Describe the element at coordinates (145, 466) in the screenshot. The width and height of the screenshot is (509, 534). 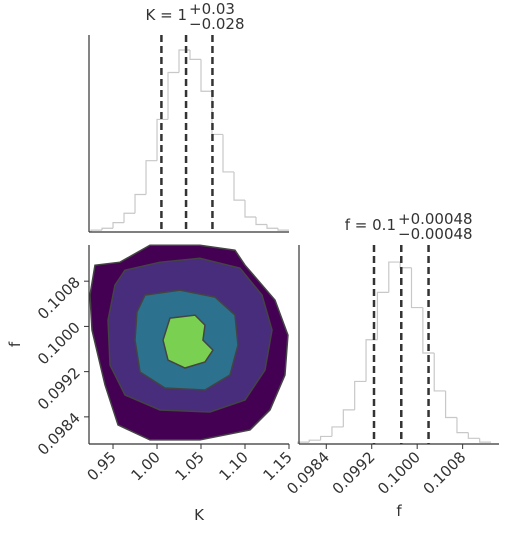
I see `x-tick-label: 1.00` at that location.